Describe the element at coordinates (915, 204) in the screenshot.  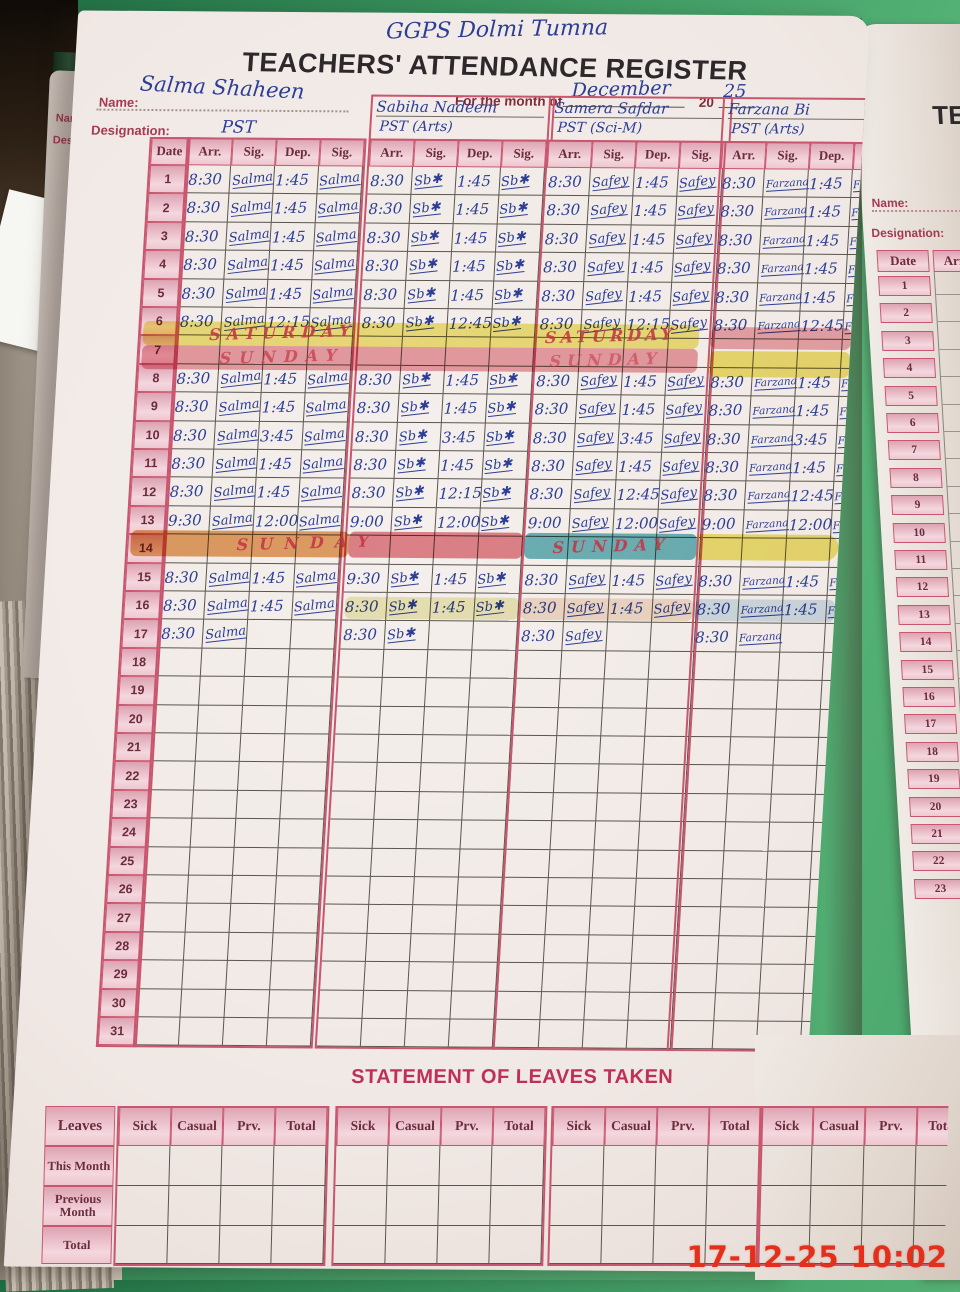
I see `next-page-name-label: Name:` at that location.